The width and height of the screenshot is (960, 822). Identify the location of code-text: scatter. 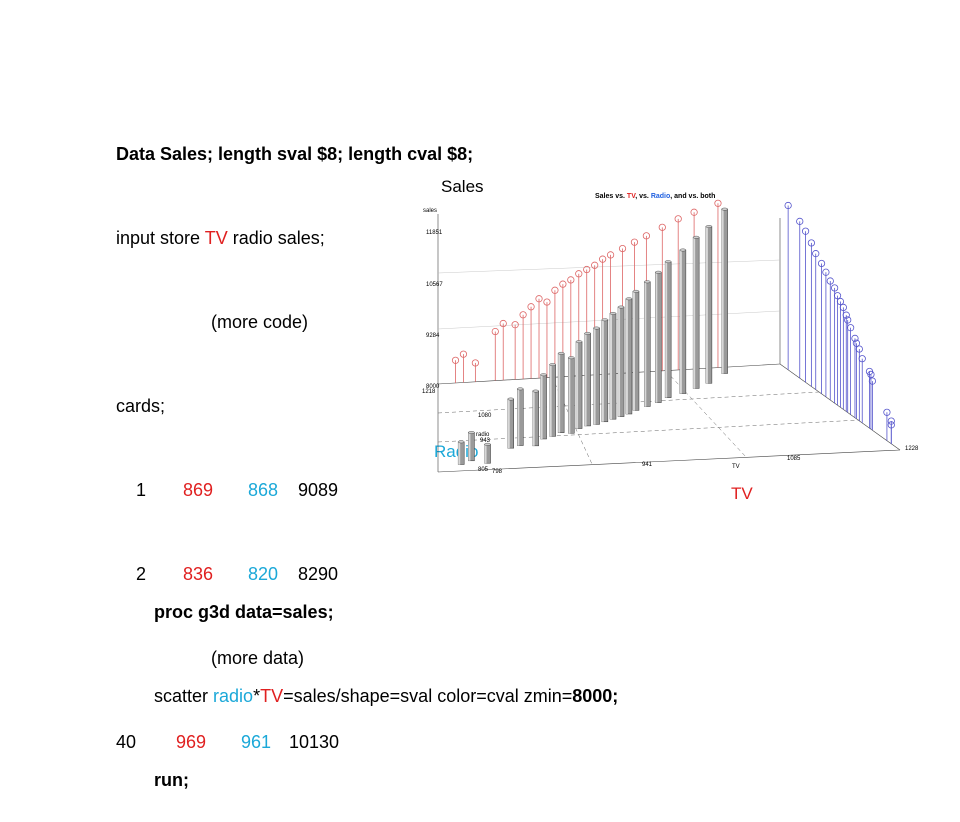
(184, 696).